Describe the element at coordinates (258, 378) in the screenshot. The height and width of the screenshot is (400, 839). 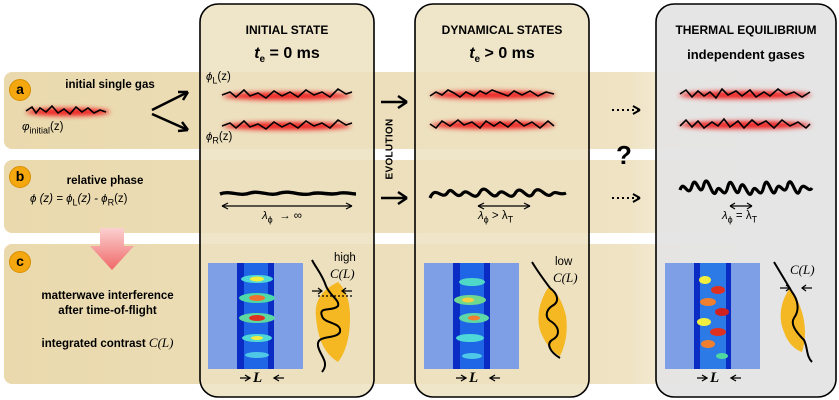
I see `L-label-initial: L` at that location.